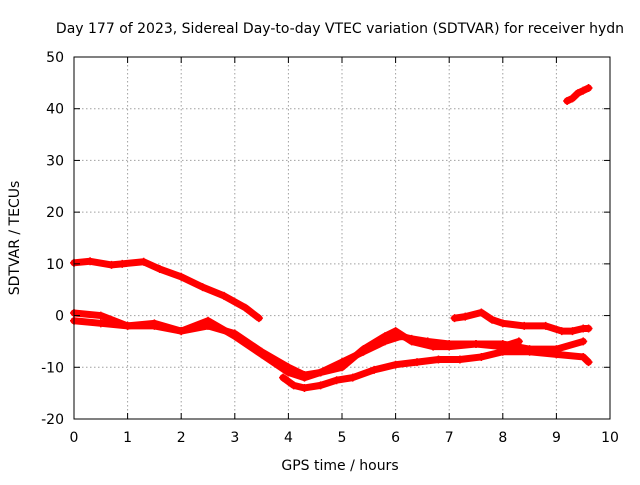 Image resolution: width=640 pixels, height=485 pixels. Describe the element at coordinates (556, 438) in the screenshot. I see `x-tick-label: 9` at that location.